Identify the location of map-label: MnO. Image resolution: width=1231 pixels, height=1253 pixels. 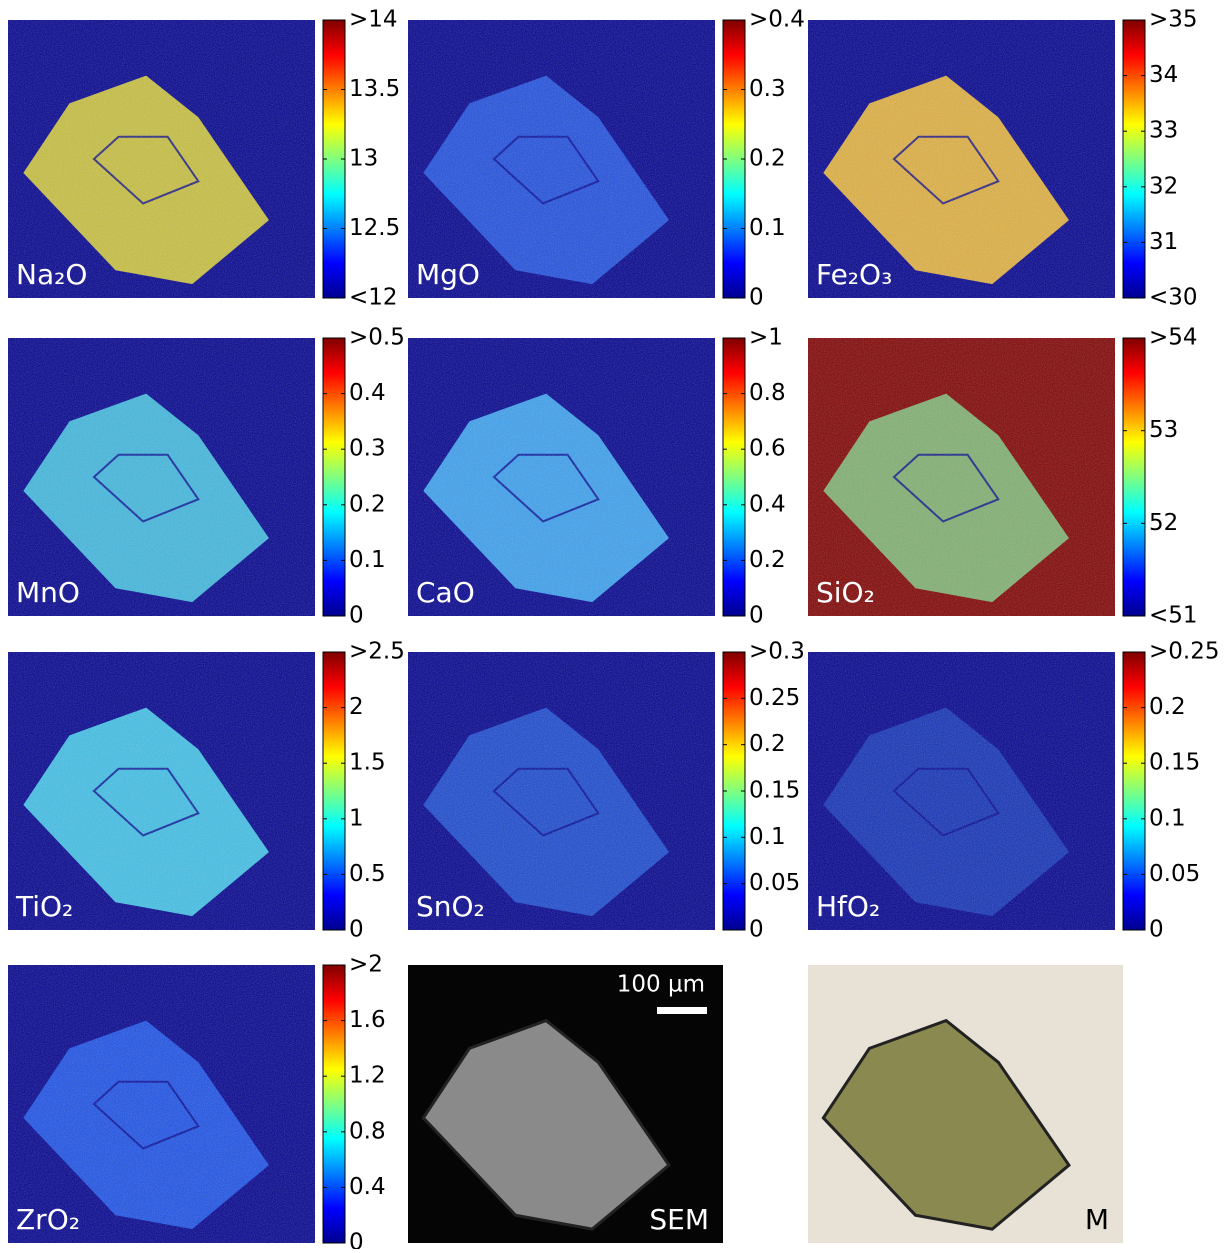
(48, 592).